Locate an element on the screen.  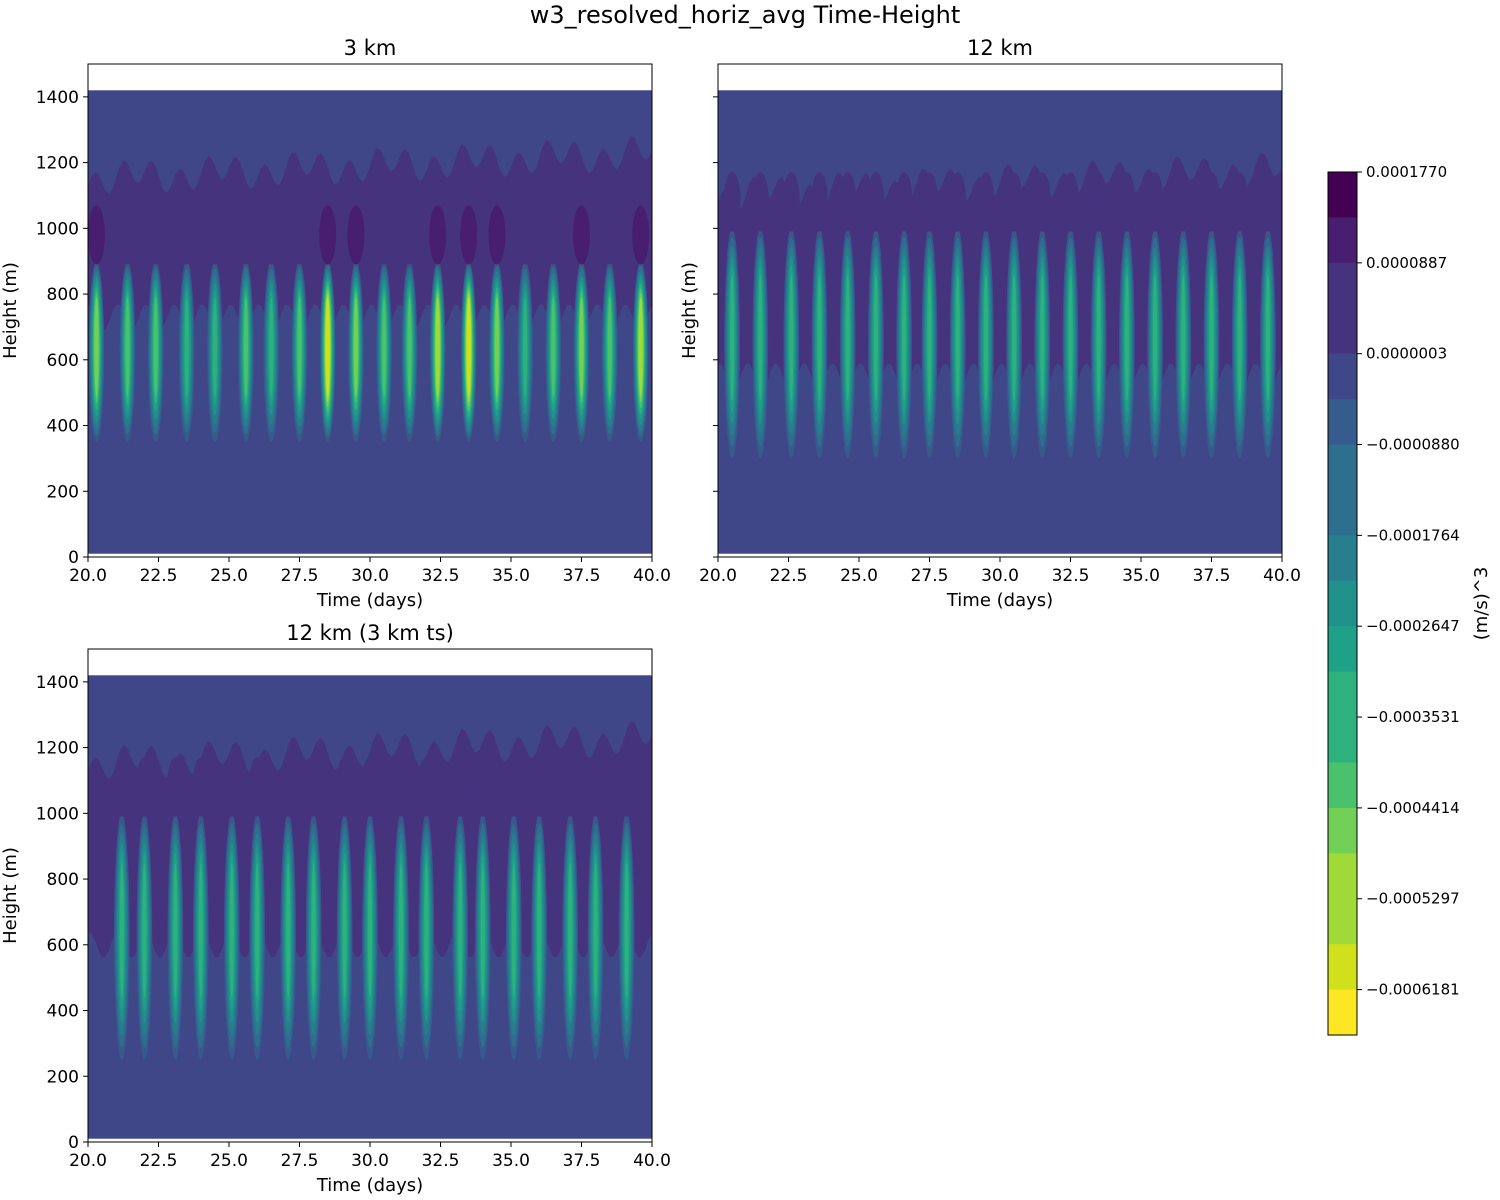
y-tick-label: 1400 is located at coordinates (57, 683).